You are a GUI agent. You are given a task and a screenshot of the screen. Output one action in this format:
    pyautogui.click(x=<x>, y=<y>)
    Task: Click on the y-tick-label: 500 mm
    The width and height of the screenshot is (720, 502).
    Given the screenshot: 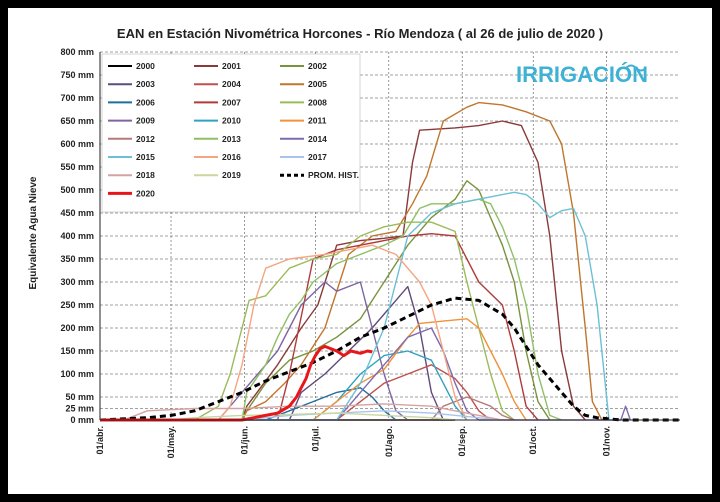 What is the action you would take?
    pyautogui.click(x=77, y=190)
    